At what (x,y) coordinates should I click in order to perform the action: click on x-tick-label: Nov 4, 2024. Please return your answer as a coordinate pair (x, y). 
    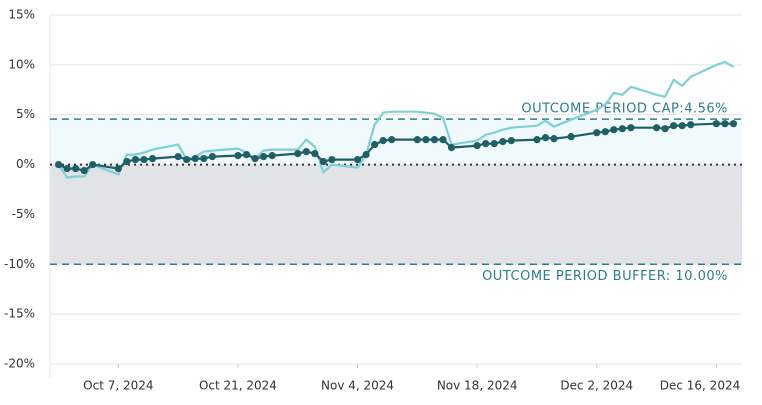
    Looking at the image, I should click on (357, 386).